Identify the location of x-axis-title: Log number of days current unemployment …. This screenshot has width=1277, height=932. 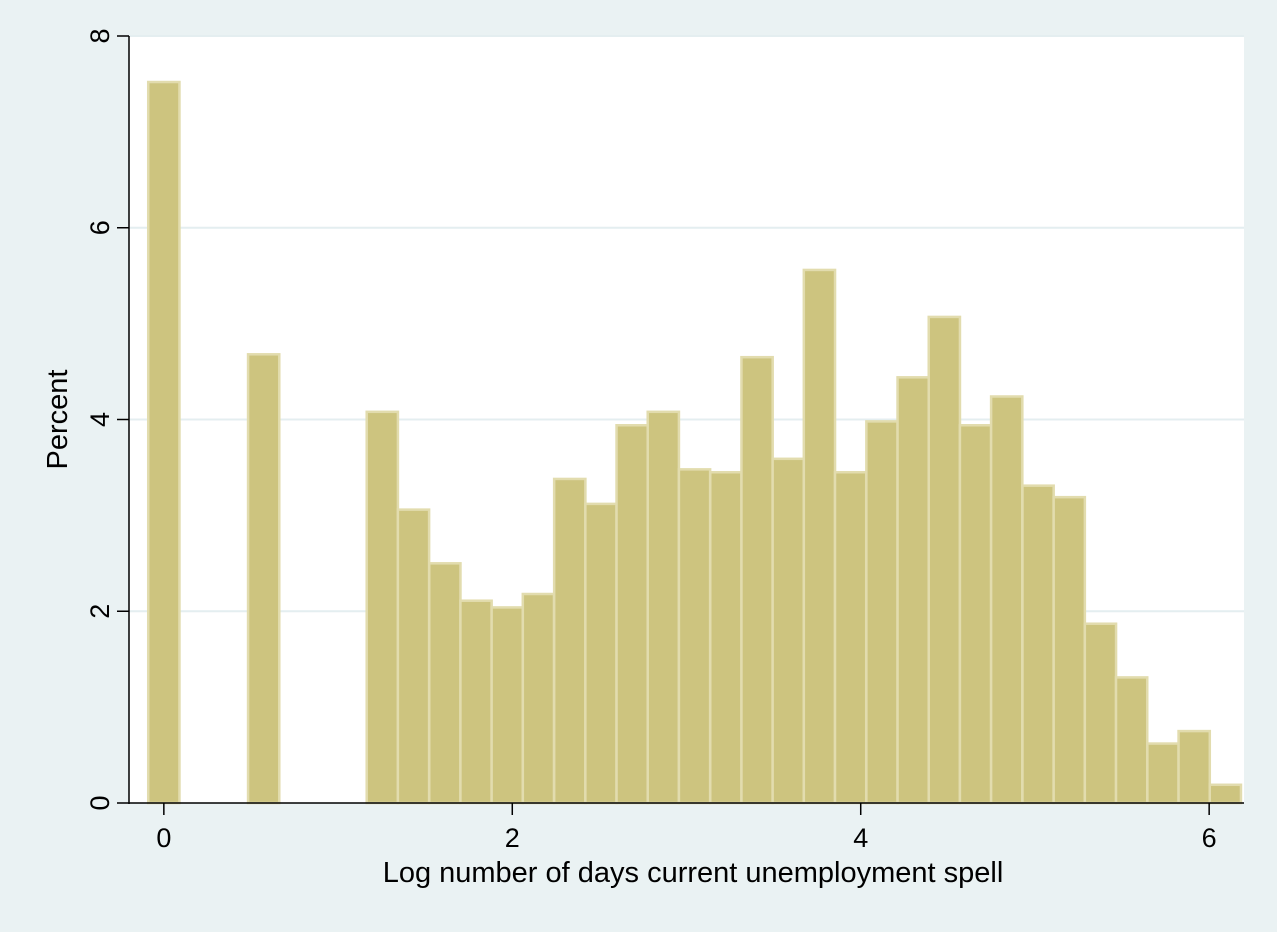
(693, 873).